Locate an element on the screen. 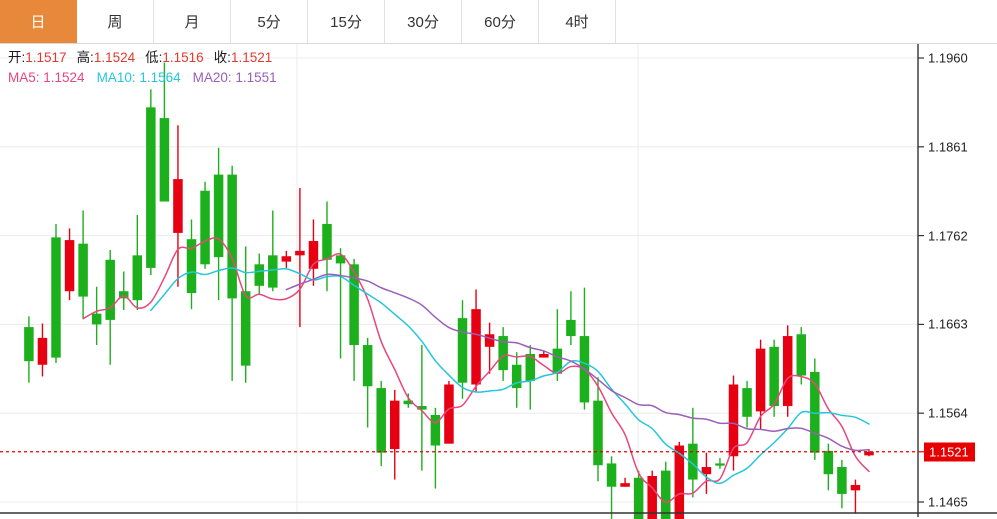 This screenshot has height=519, width=997. low-label: 低: is located at coordinates (154, 57).